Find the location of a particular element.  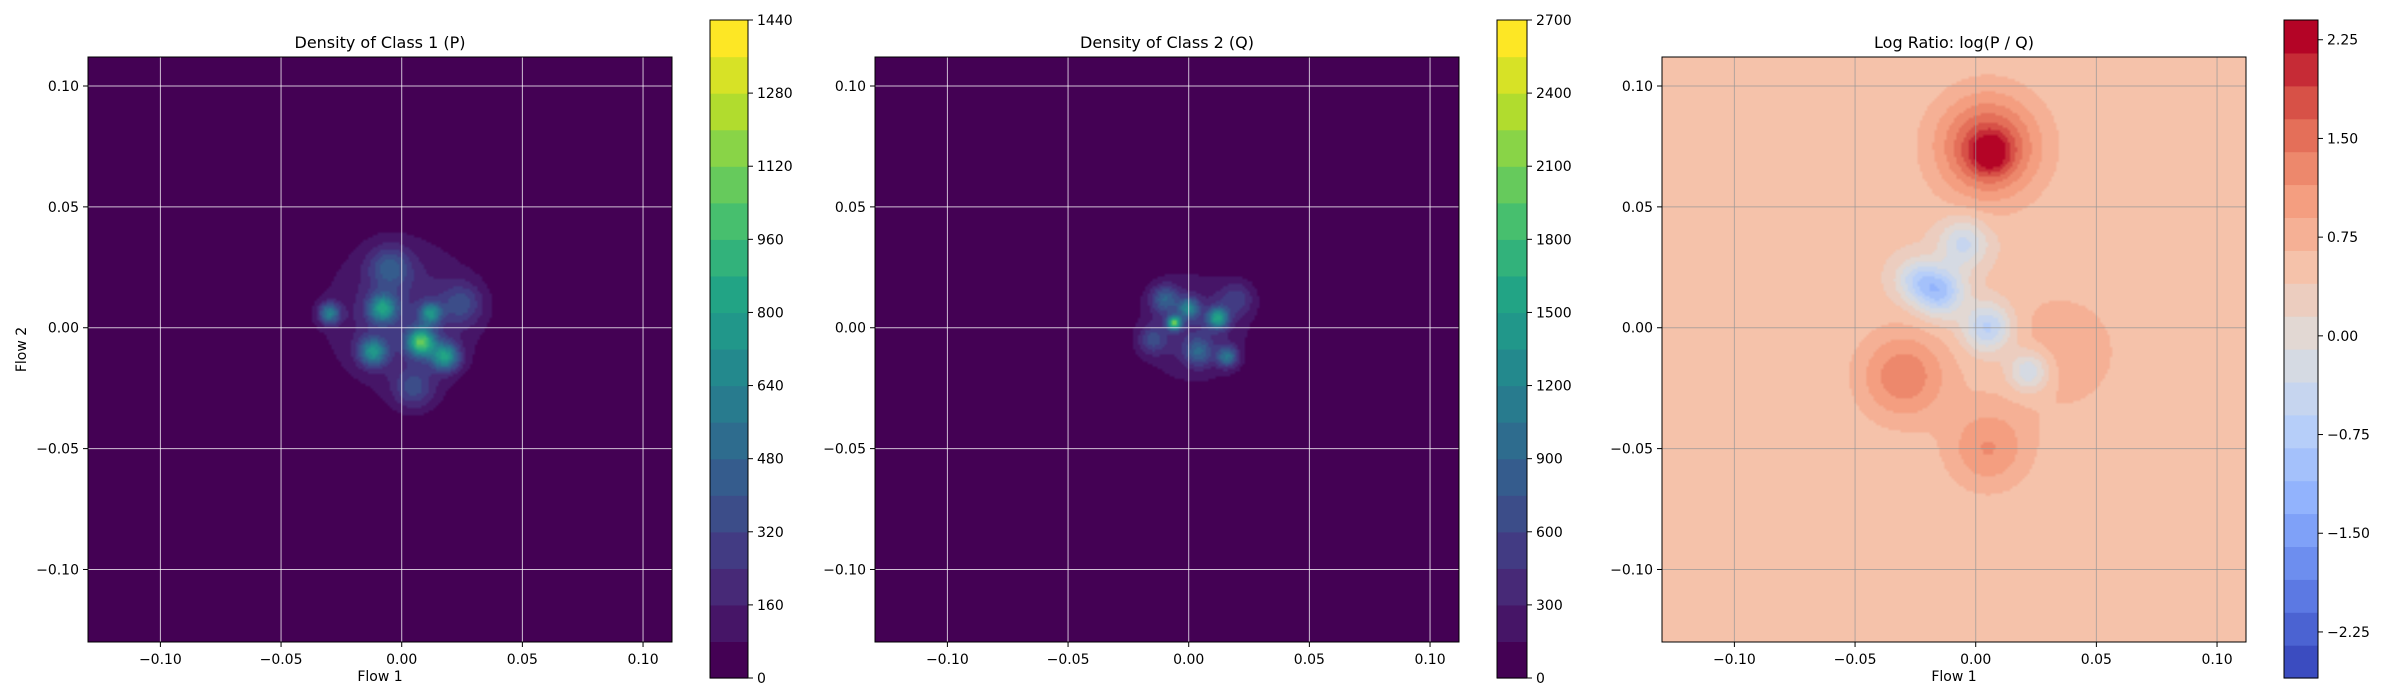

y-tick-label: −0.05 is located at coordinates (844, 450).